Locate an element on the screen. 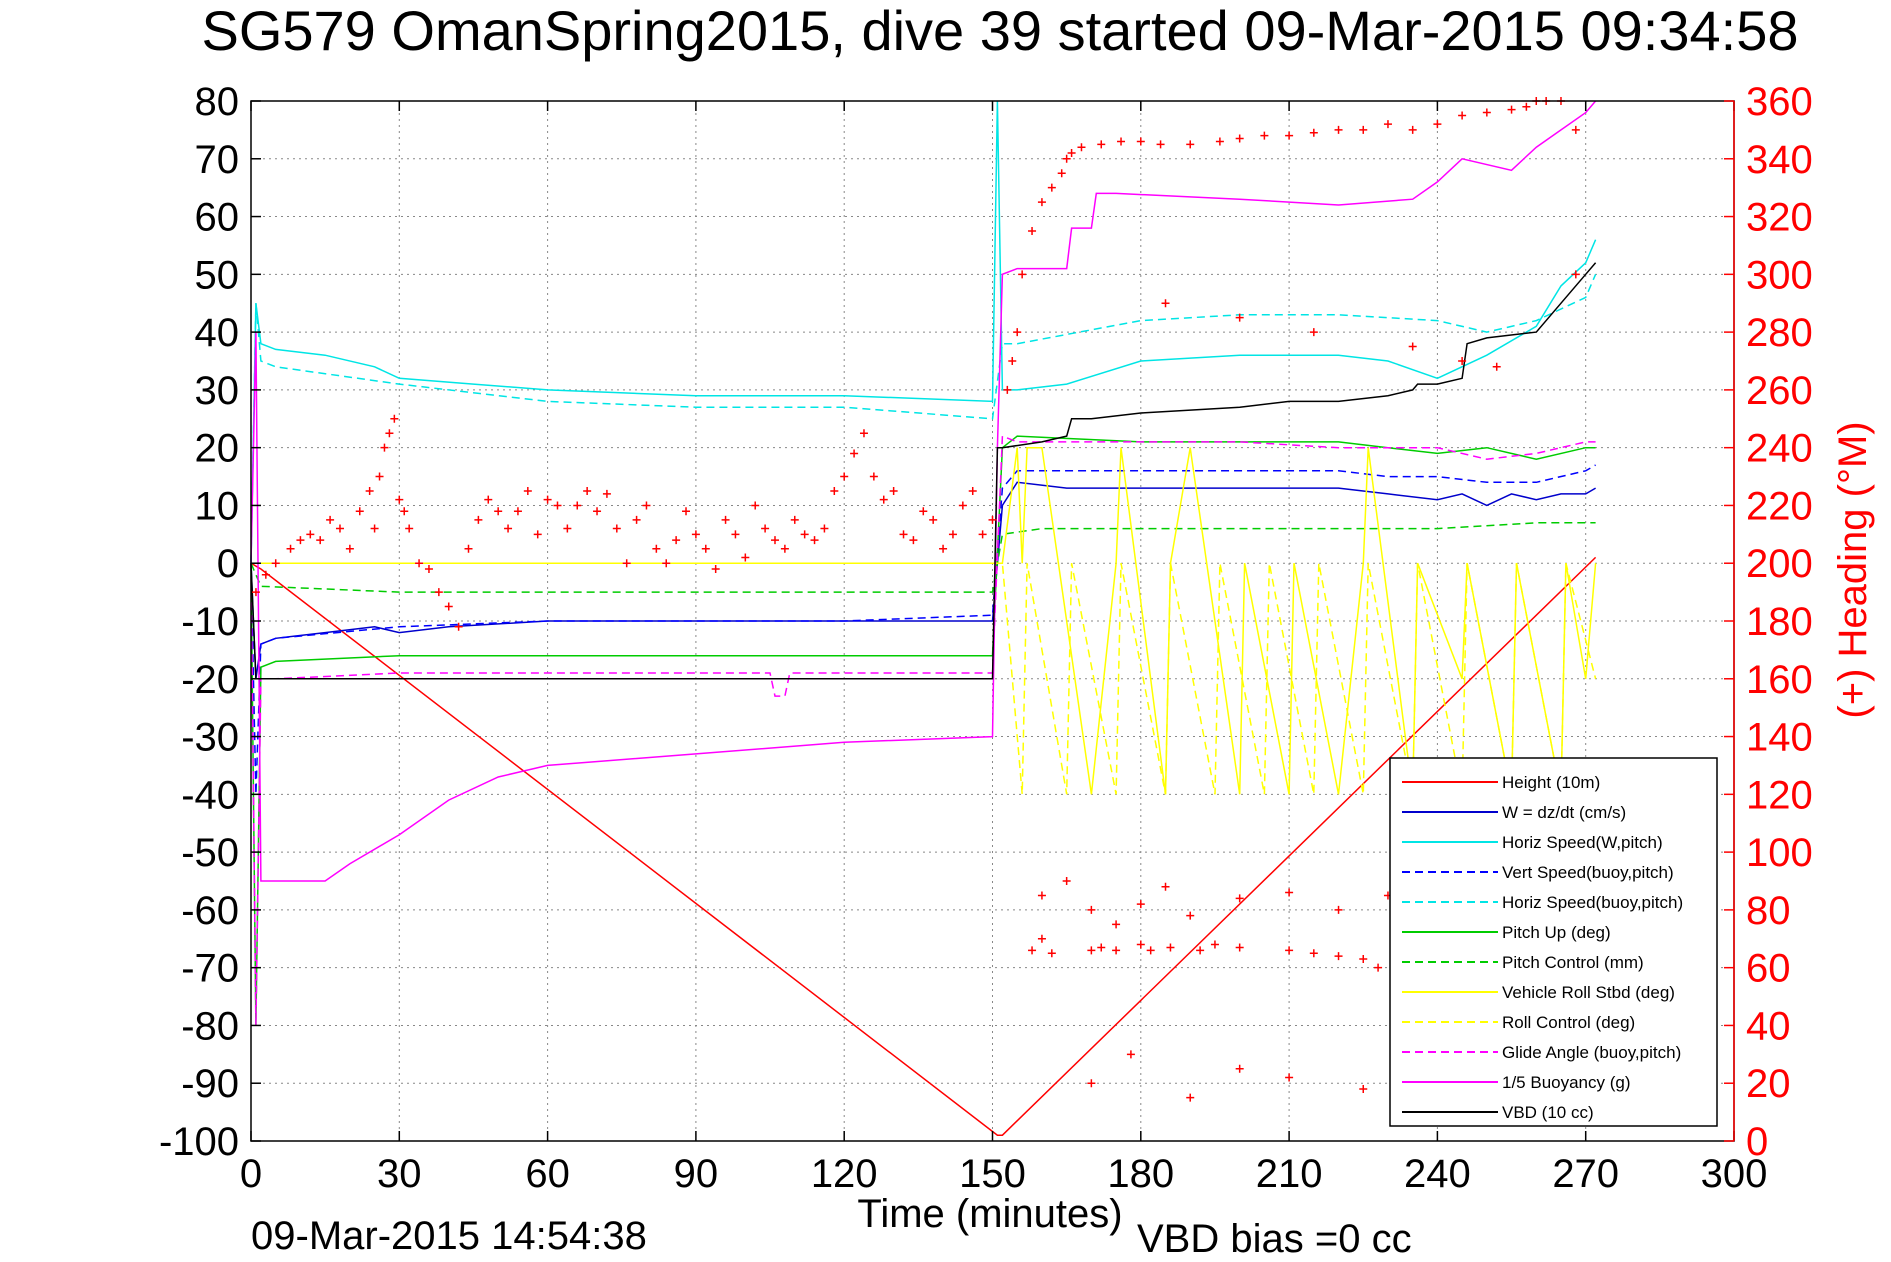 Image resolution: width=1891 pixels, height=1262 pixels. x-tick-label: 210 is located at coordinates (1289, 1174).